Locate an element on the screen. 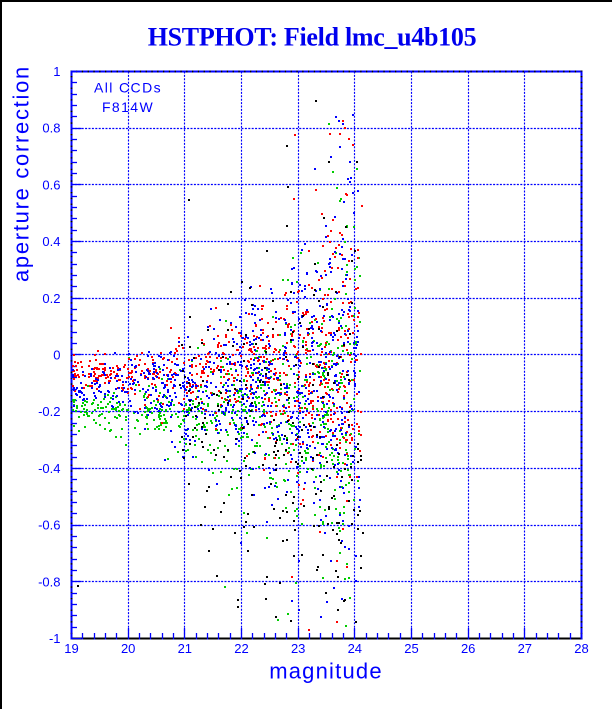 The image size is (612, 709). svg-text: 25 is located at coordinates (411, 648).